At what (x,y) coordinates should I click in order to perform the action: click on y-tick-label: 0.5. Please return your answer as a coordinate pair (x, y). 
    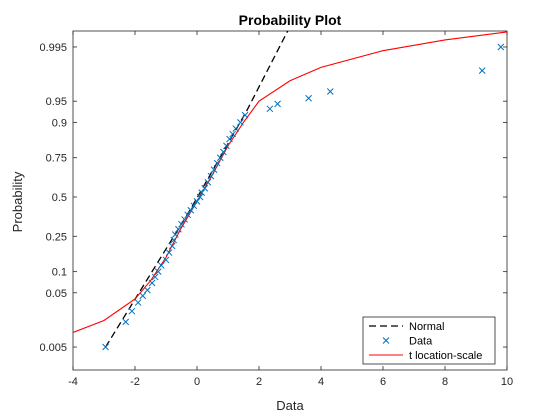
    Looking at the image, I should click on (59, 198).